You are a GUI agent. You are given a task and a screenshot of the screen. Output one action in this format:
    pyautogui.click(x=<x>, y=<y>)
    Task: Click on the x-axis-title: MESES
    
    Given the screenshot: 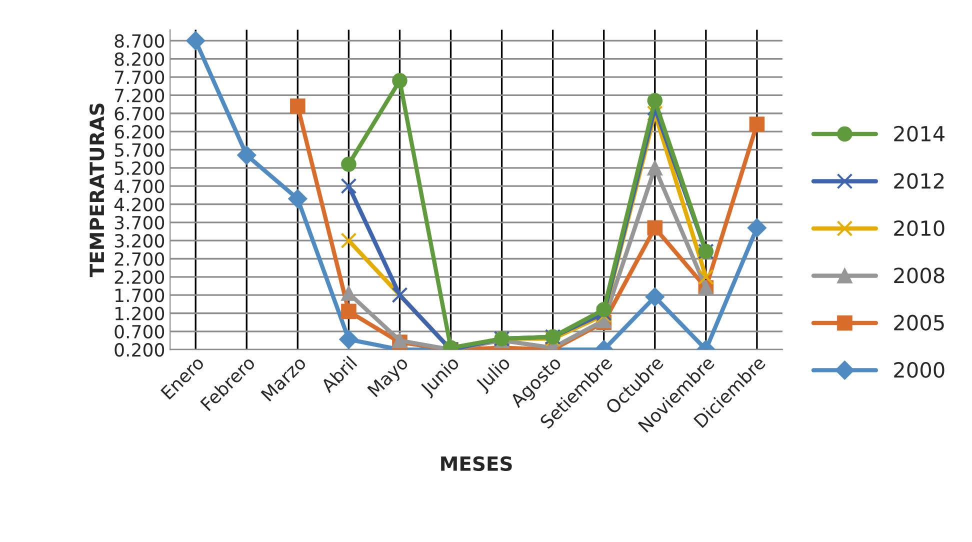 What is the action you would take?
    pyautogui.click(x=476, y=463)
    